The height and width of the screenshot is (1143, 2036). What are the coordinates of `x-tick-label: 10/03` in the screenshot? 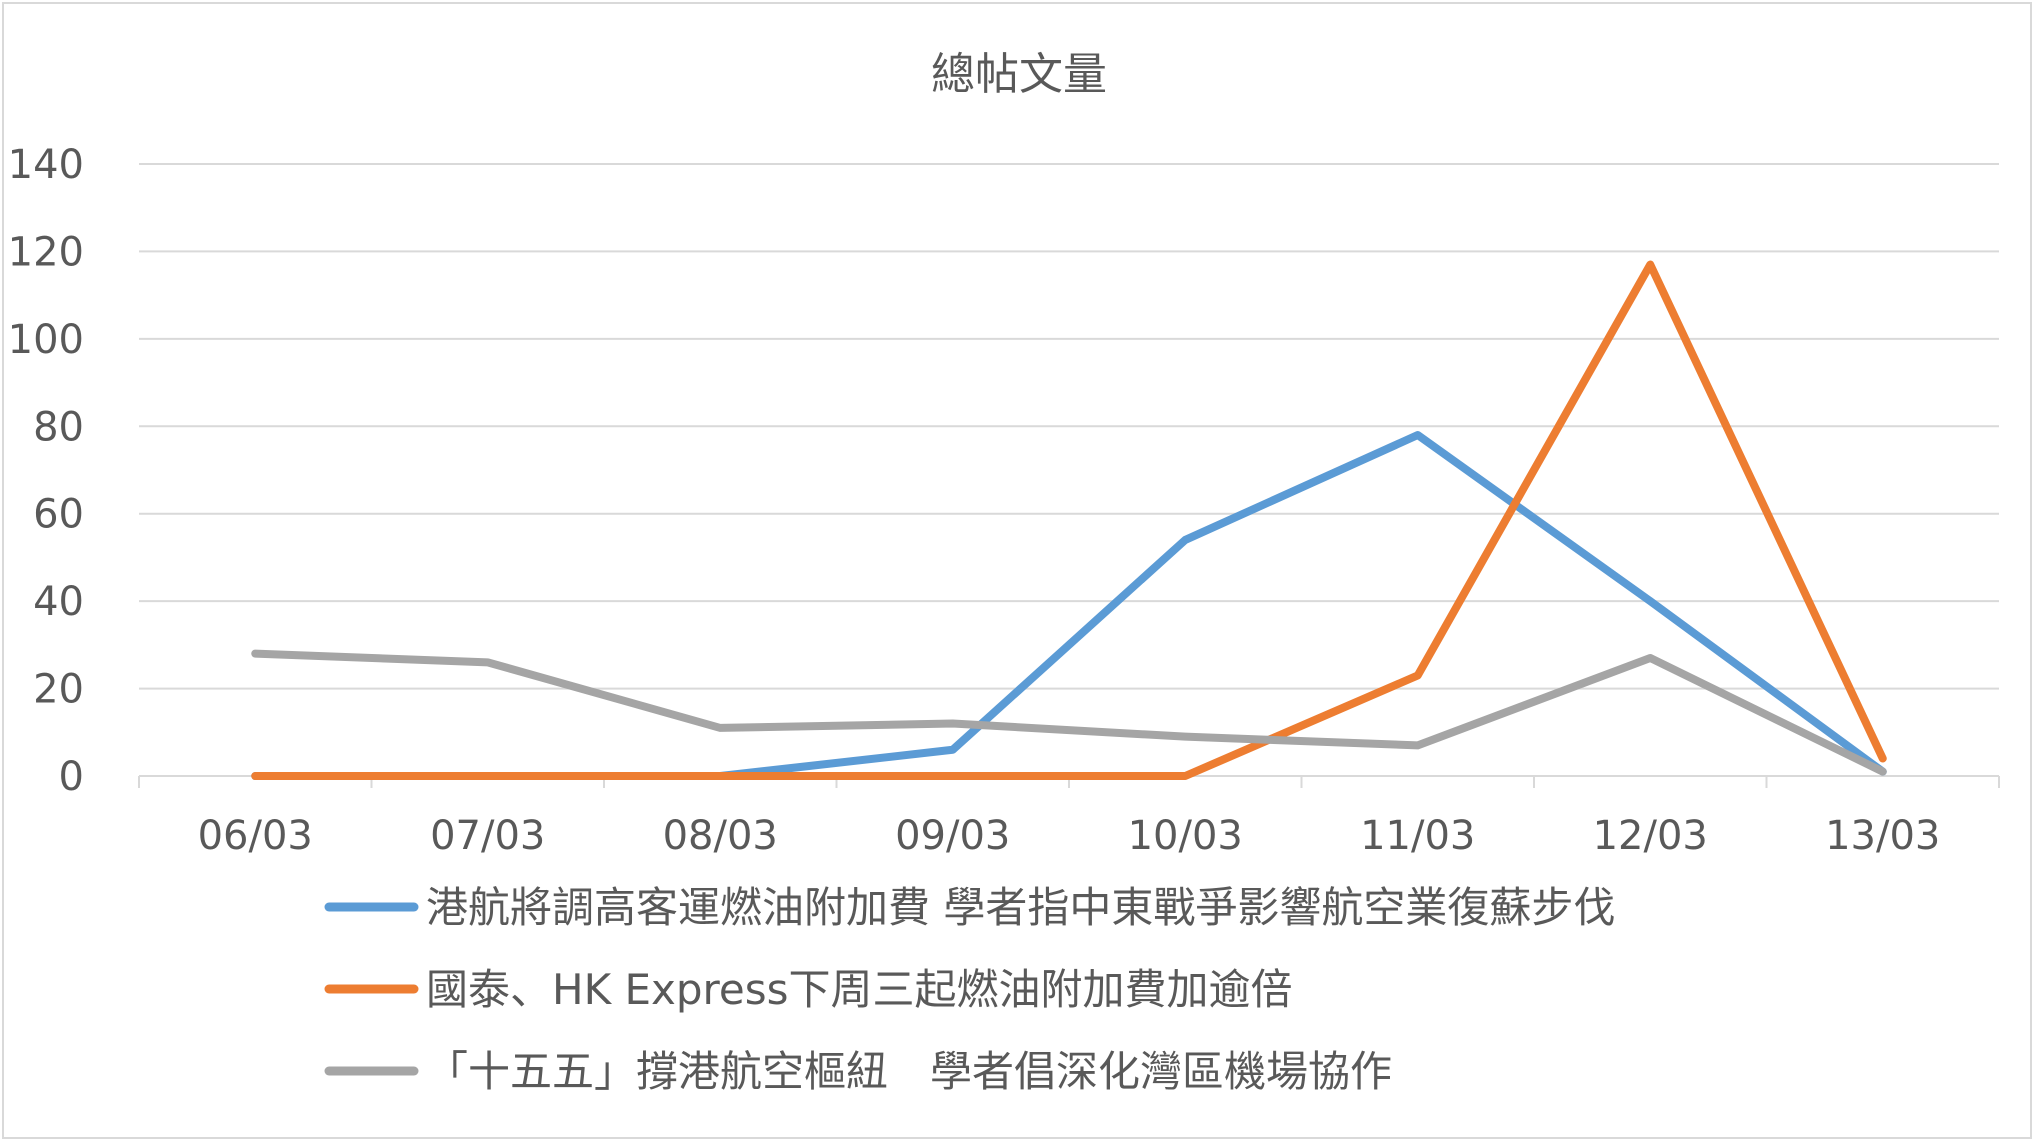 It's located at (1185, 836).